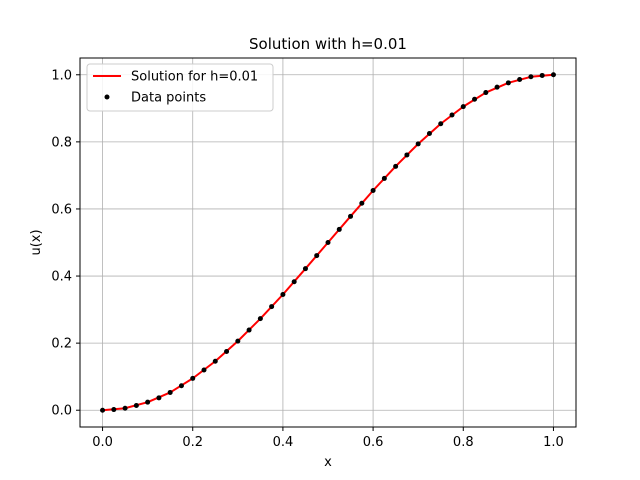  I want to click on x-tick-label: 0.4, so click(283, 442).